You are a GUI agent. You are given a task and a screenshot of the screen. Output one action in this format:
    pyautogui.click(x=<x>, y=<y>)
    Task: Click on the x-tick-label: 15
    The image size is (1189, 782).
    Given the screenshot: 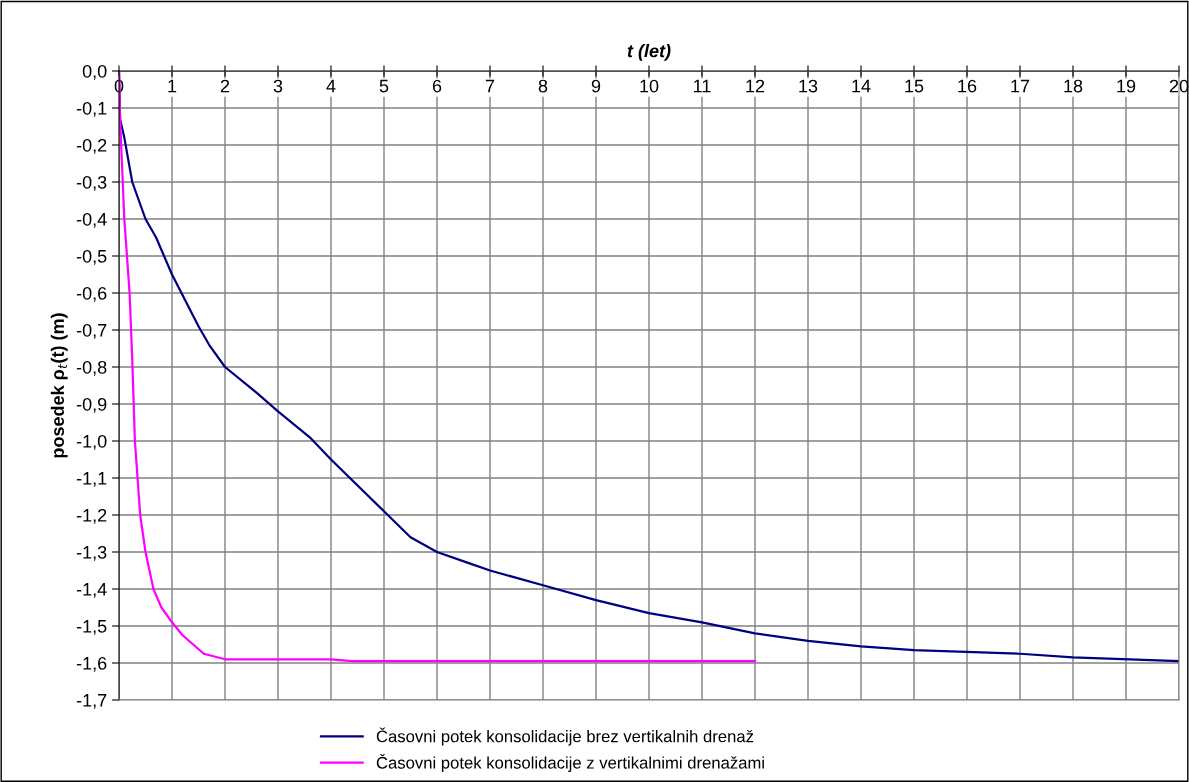 What is the action you would take?
    pyautogui.click(x=914, y=86)
    